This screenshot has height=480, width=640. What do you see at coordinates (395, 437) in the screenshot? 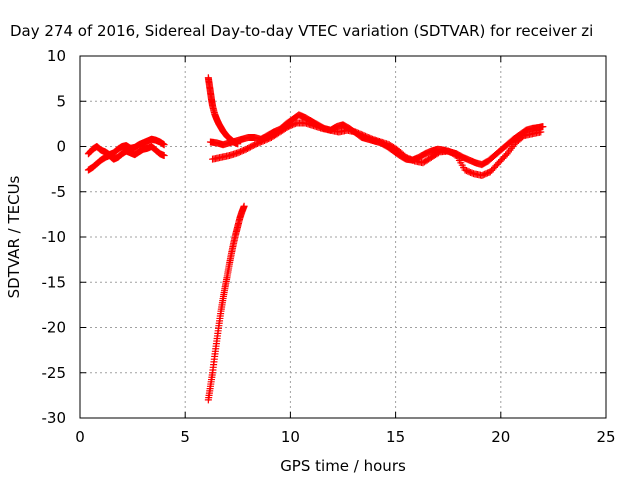
I see `x-tick-label: 15` at bounding box center [395, 437].